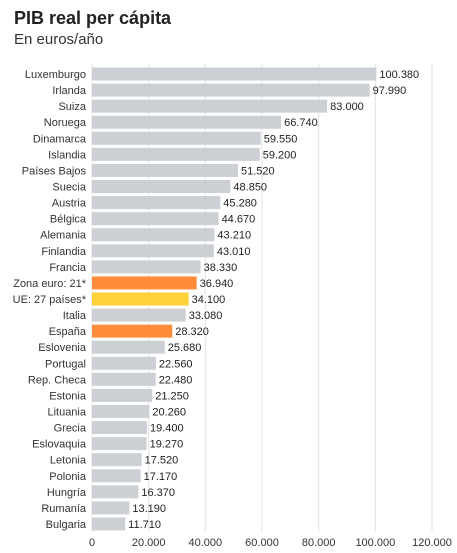 The width and height of the screenshot is (457, 553). I want to click on category-label: Bulgaria, so click(66, 525).